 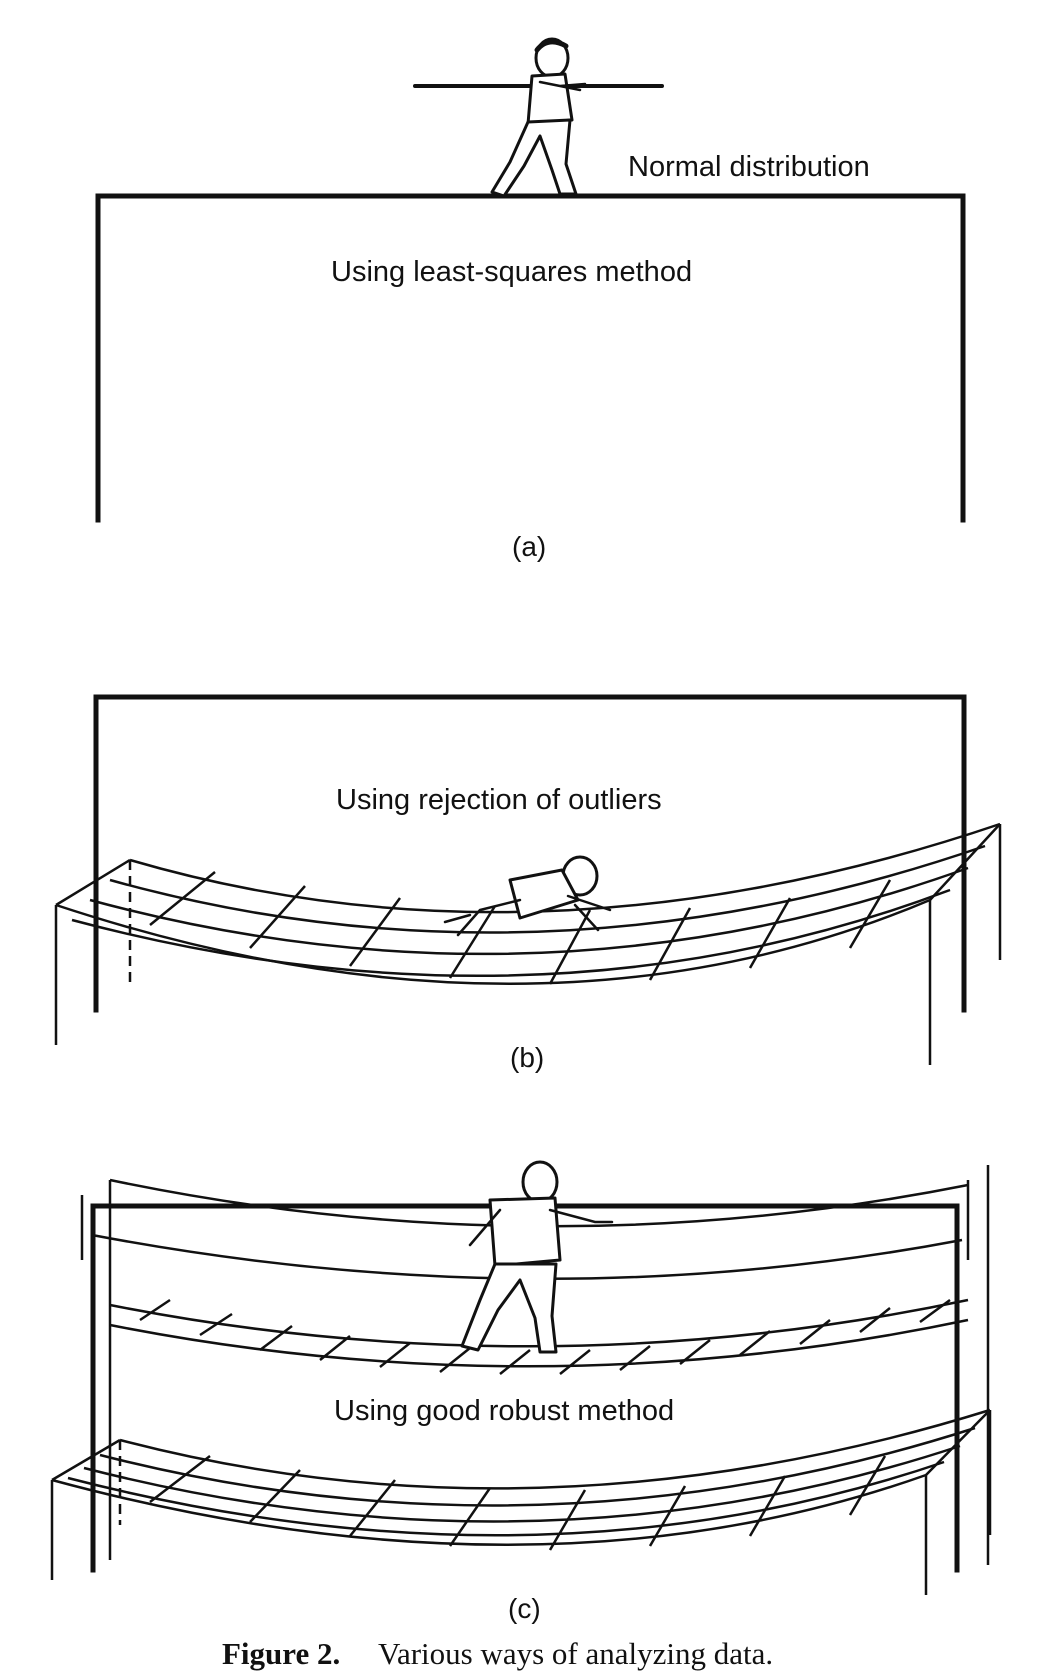 What do you see at coordinates (524, 1608) in the screenshot?
I see `panel-c-sub-label: (c)` at bounding box center [524, 1608].